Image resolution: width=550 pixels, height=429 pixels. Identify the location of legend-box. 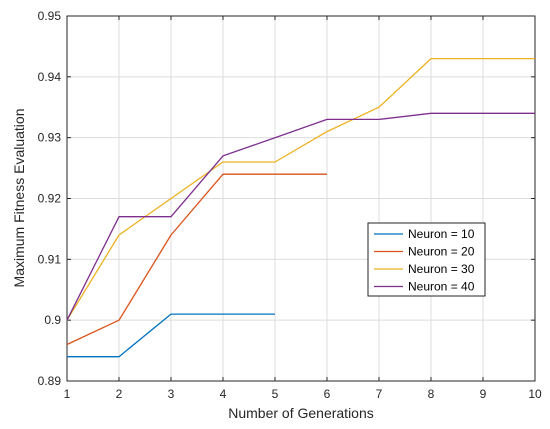
(426, 259).